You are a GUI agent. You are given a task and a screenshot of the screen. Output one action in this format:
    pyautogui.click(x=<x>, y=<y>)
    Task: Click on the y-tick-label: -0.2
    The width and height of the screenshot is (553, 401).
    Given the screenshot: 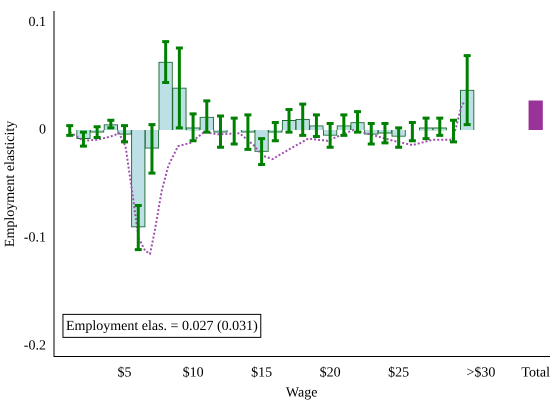 What is the action you would take?
    pyautogui.click(x=35, y=346)
    